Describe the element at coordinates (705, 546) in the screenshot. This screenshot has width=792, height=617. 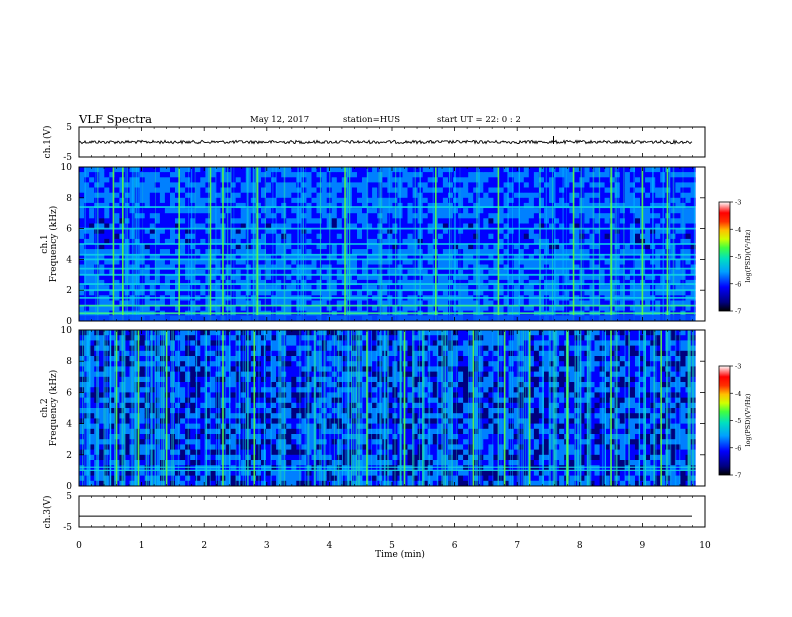
I see `time-axis-tick-label: 10` at that location.